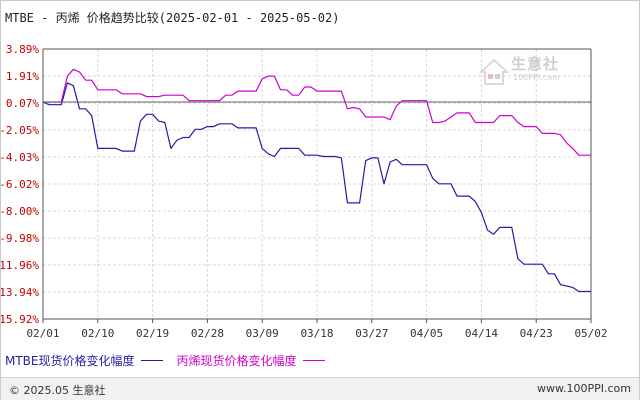 Image resolution: width=640 pixels, height=400 pixels. Describe the element at coordinates (584, 388) in the screenshot. I see `site-url-link: www.100PPI.com` at that location.